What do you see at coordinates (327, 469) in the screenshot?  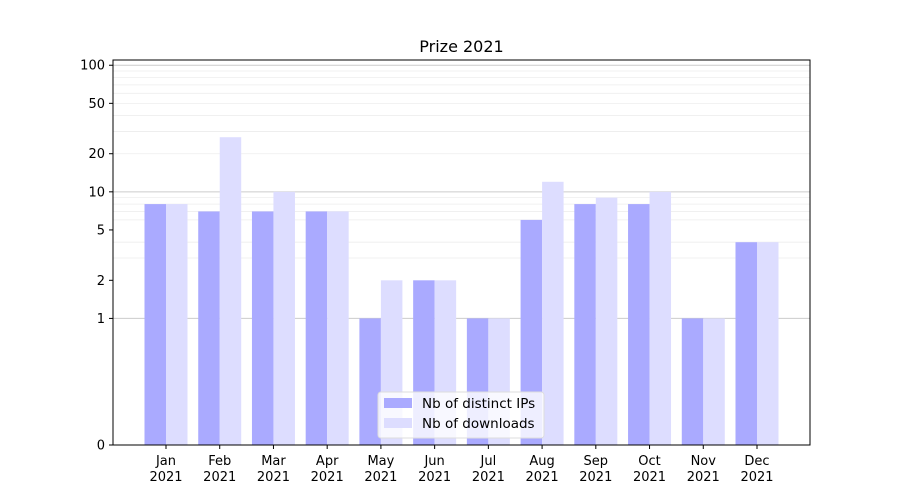 I see `x-tick-label: Apr 2021` at bounding box center [327, 469].